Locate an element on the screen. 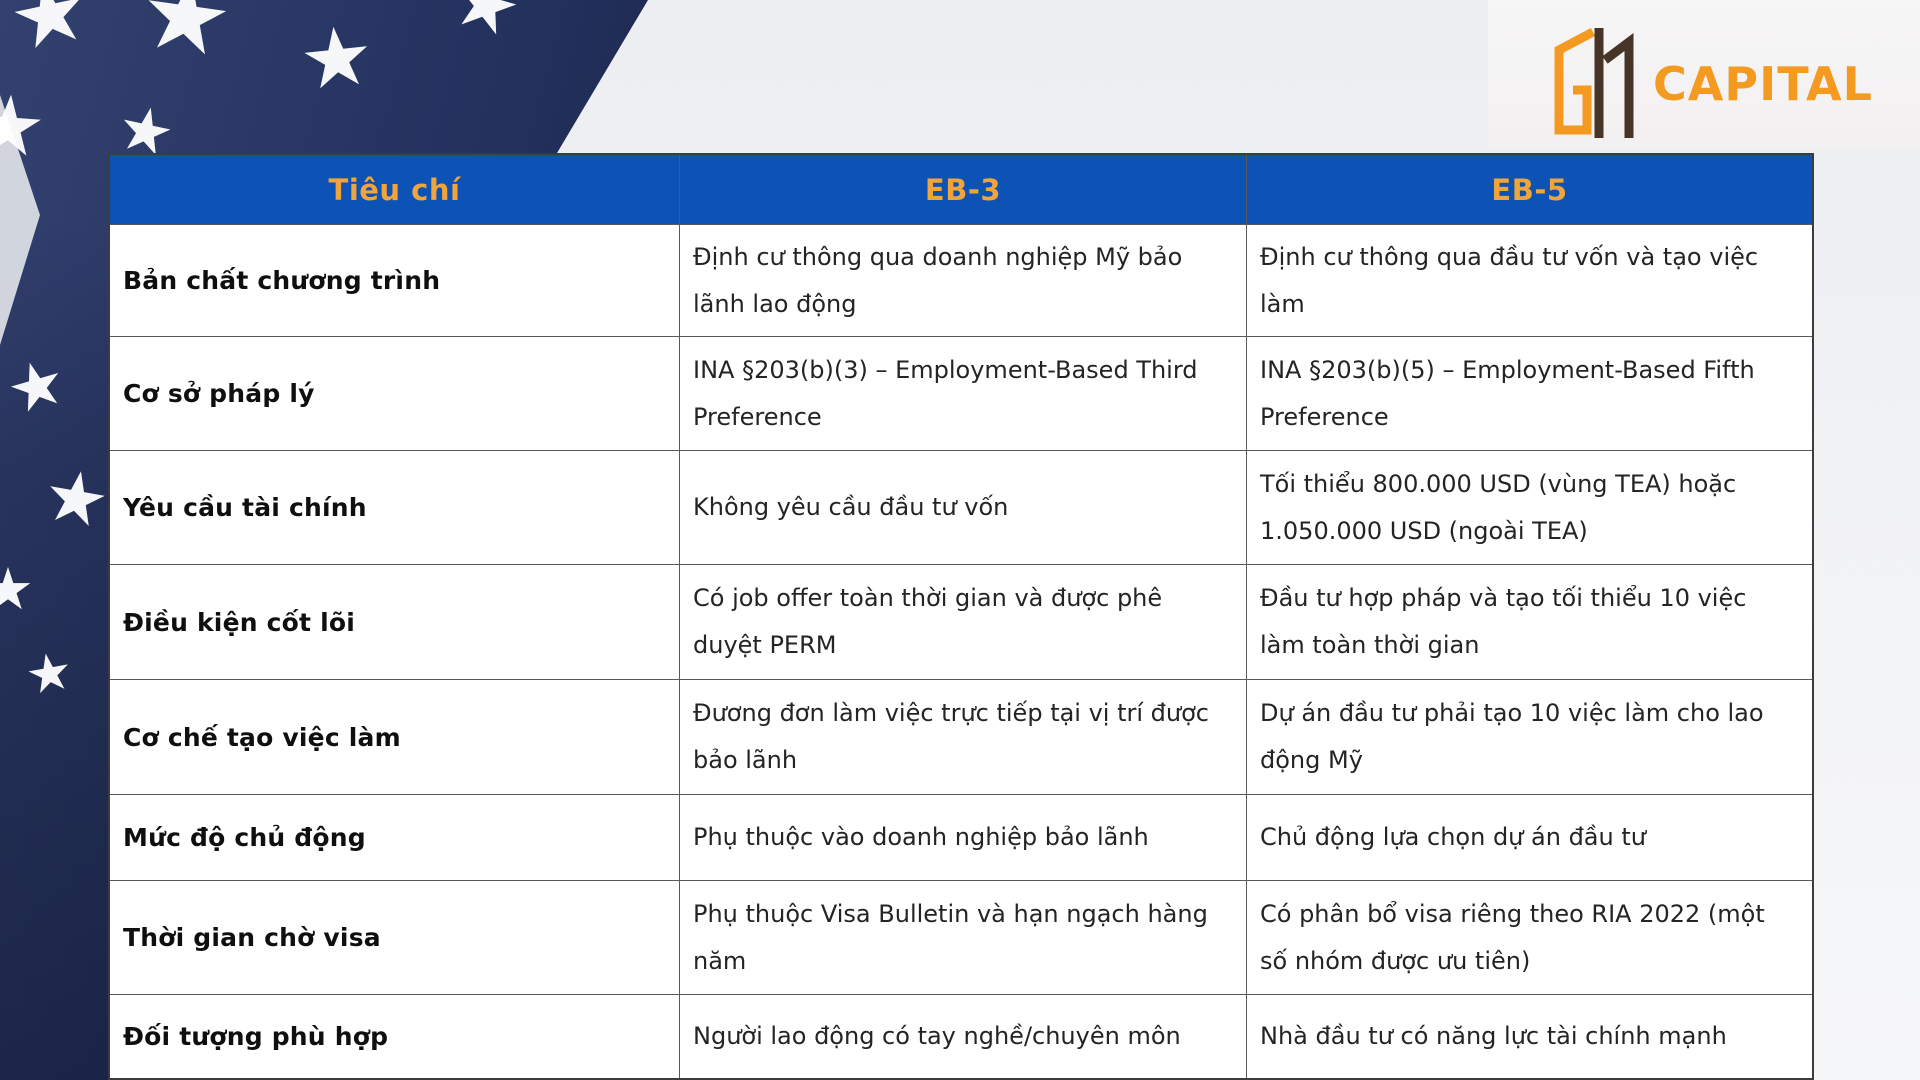 The width and height of the screenshot is (1920, 1080). eb5-cell: Chủ động lựa chọn dự án đầu tư is located at coordinates (1529, 838).